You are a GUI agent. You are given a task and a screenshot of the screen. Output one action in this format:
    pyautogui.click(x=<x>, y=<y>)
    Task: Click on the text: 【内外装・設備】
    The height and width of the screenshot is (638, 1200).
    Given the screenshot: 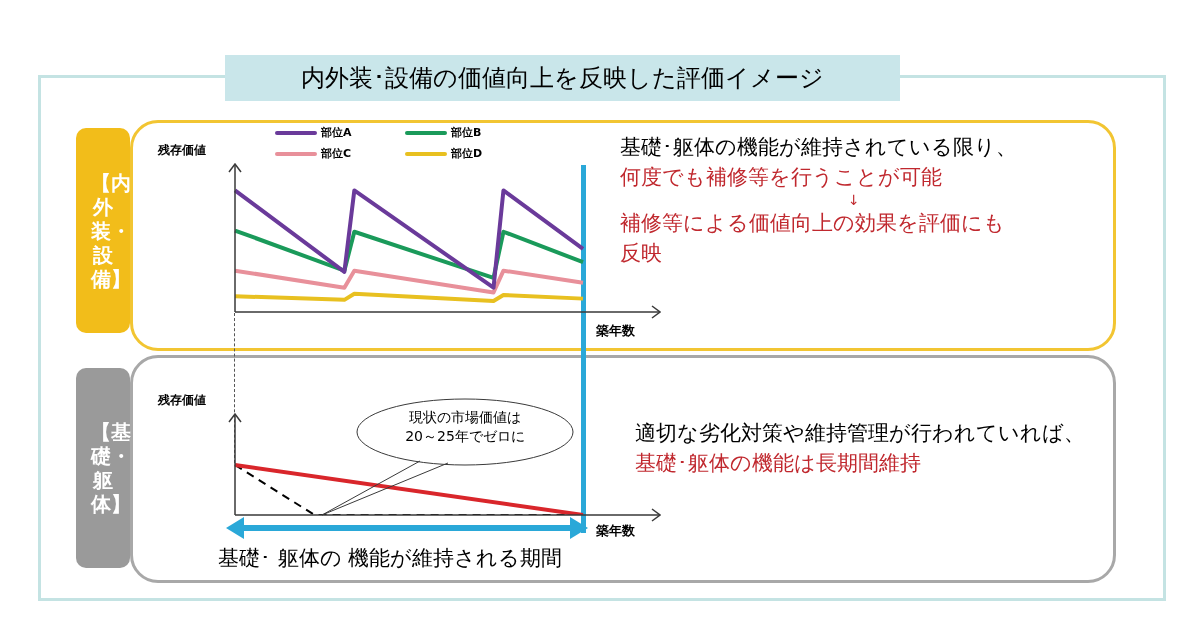 What is the action you would take?
    pyautogui.click(x=111, y=230)
    